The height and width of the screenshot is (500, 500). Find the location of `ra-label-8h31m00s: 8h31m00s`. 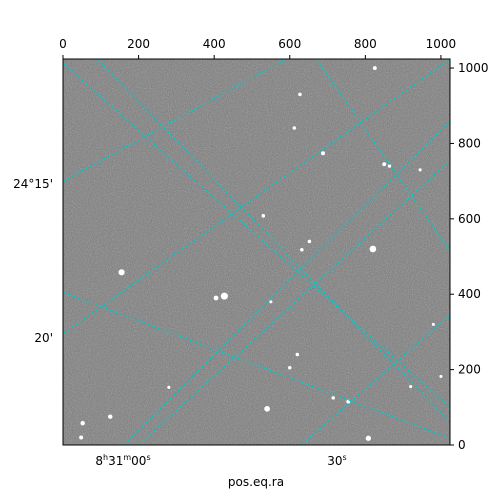

ra-label-8h31m00s: 8h31m00s is located at coordinates (122, 460).